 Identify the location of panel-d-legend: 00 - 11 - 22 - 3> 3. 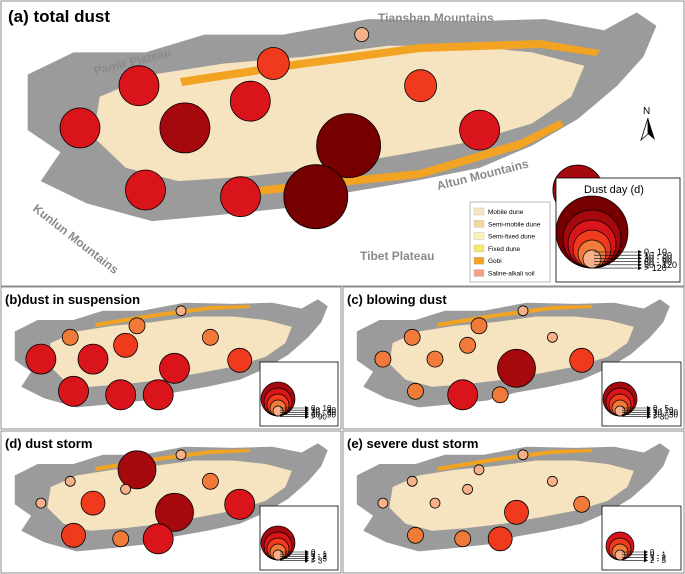
(299, 538).